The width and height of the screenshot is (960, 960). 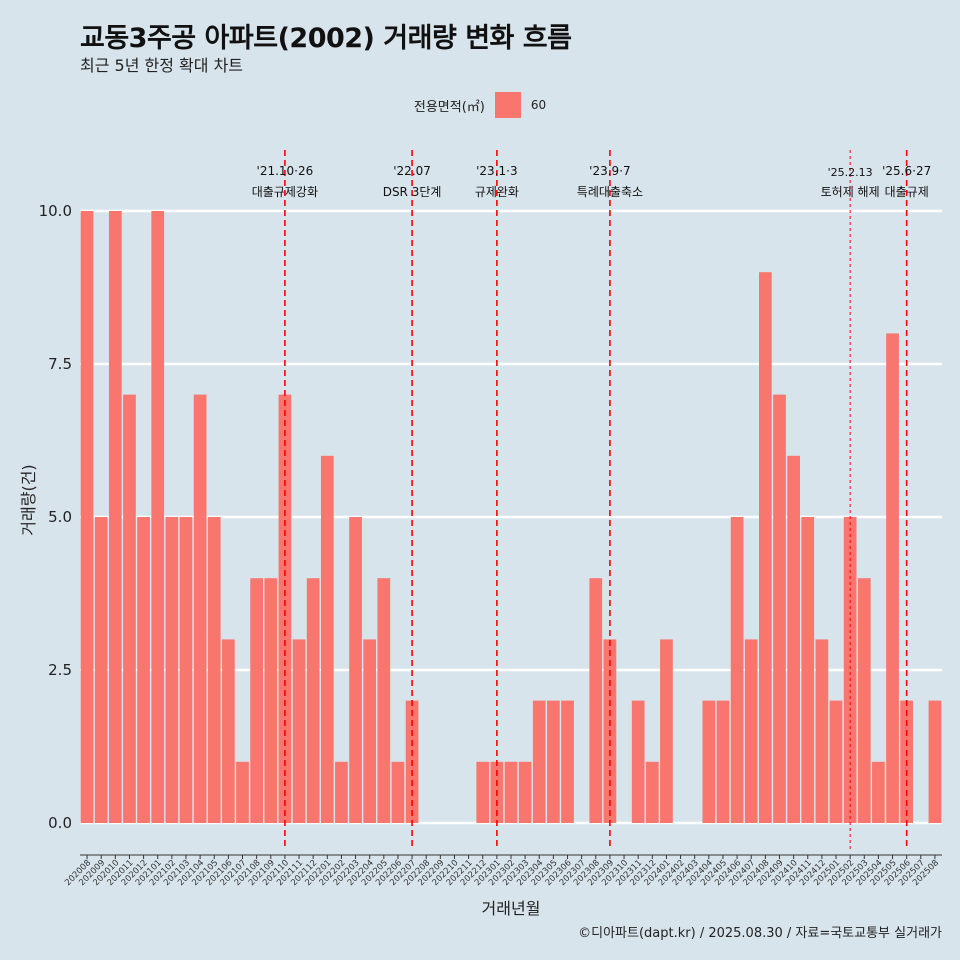 What do you see at coordinates (907, 192) in the screenshot?
I see `event-label: 대출규제` at bounding box center [907, 192].